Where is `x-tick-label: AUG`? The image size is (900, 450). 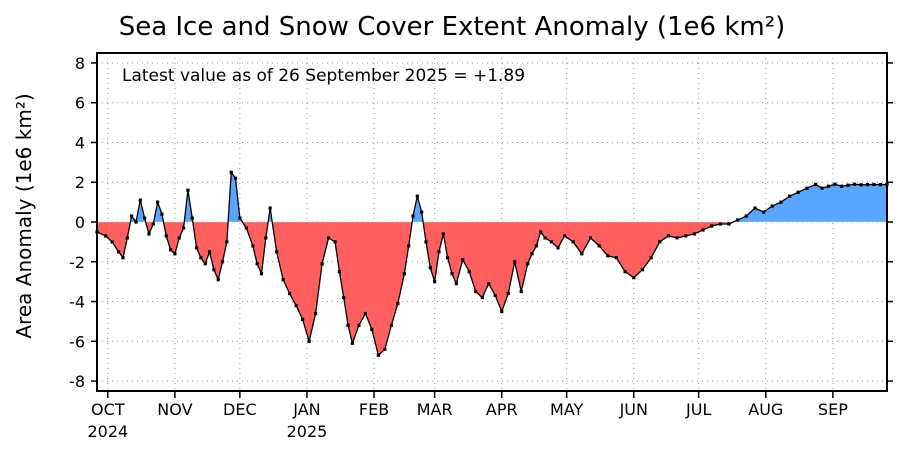 x-tick-label: AUG is located at coordinates (765, 409).